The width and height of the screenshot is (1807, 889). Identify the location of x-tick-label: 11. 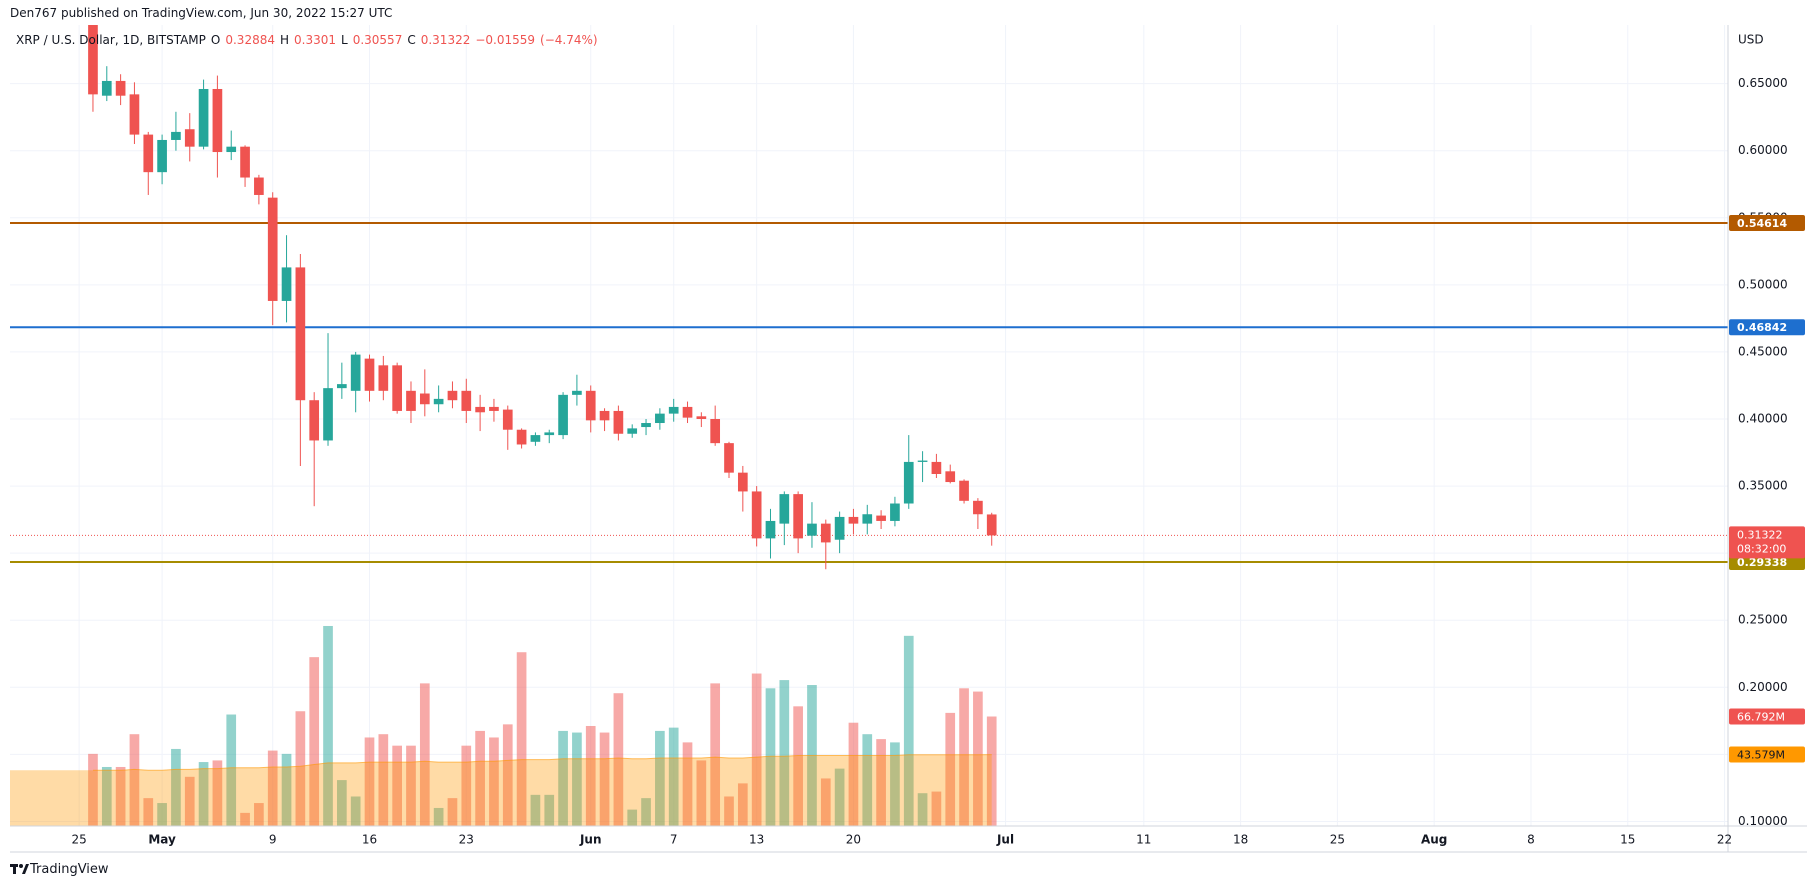
(1143, 840).